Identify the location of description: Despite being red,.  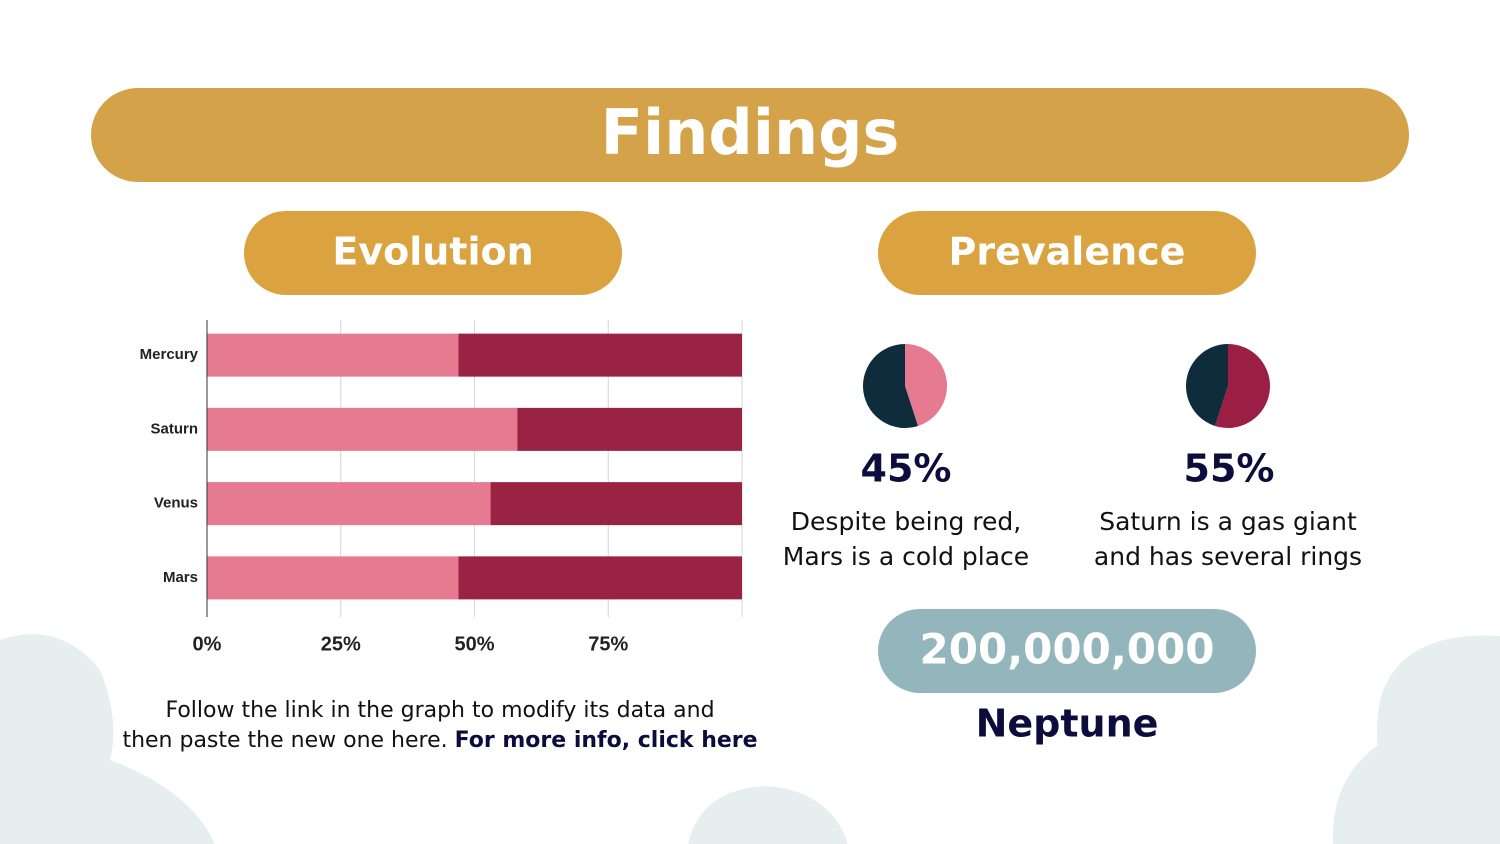
(906, 521).